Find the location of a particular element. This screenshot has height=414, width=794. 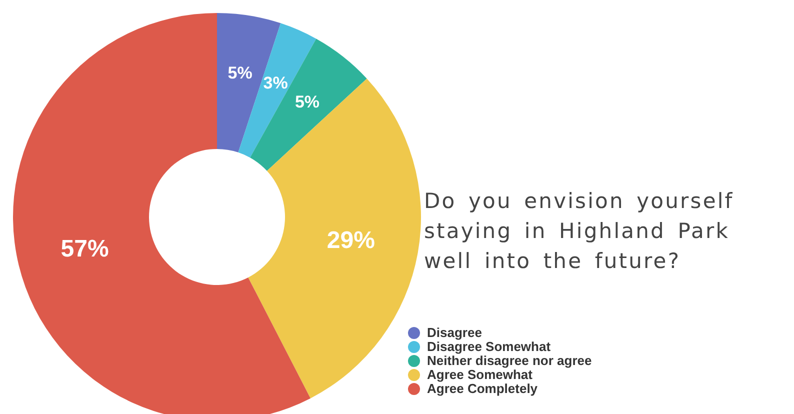

legend-label: Agree Completely is located at coordinates (482, 388).